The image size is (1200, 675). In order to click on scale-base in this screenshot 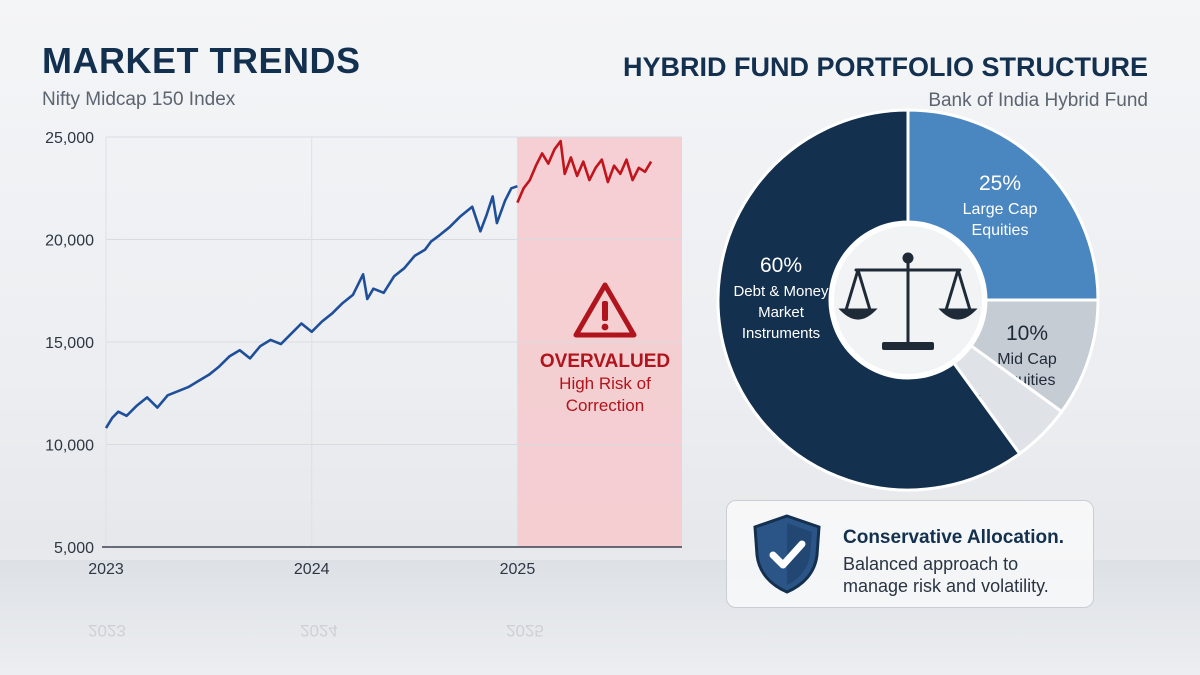, I will do `click(908, 346)`.